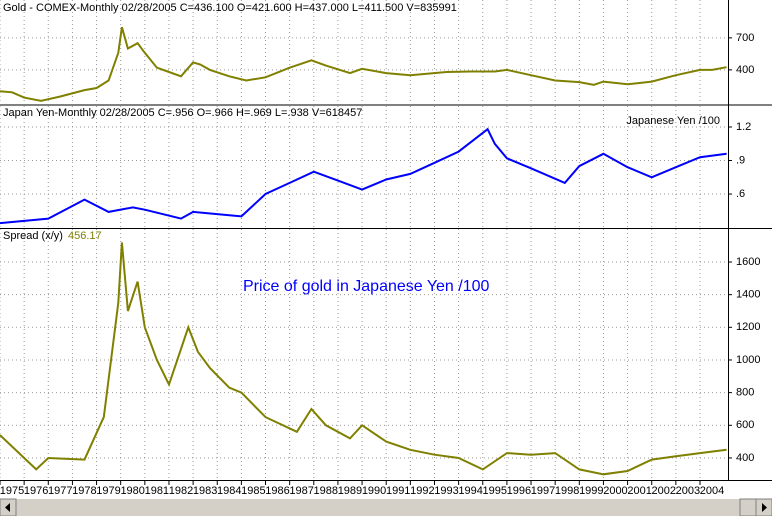 The height and width of the screenshot is (516, 772). Describe the element at coordinates (495, 491) in the screenshot. I see `x-tick-label: 1995` at that location.